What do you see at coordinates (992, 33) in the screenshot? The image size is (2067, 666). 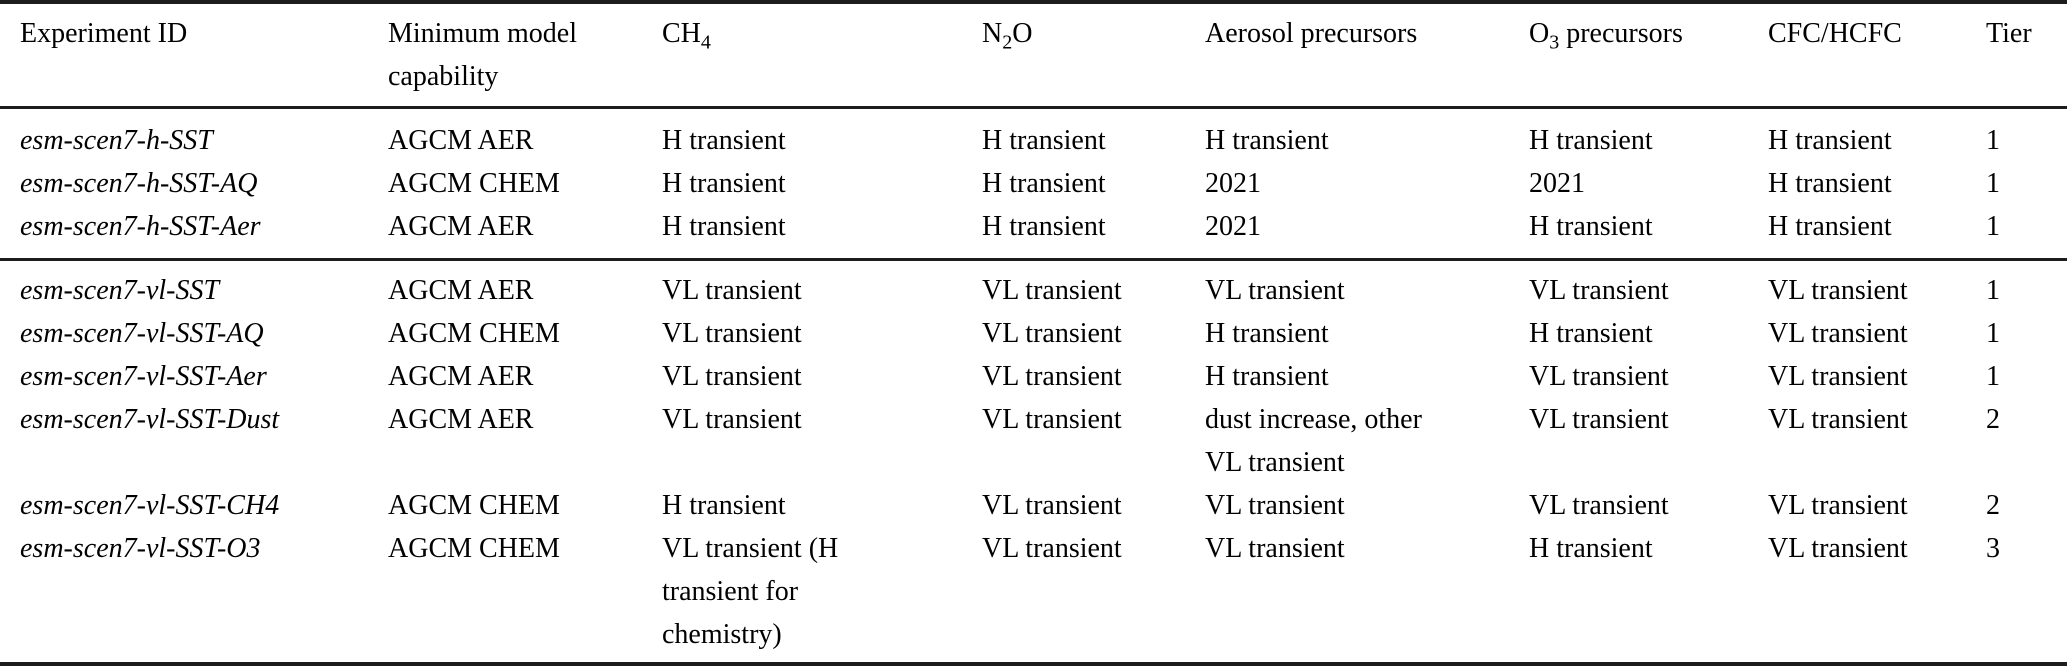 I see `header-text: N` at bounding box center [992, 33].